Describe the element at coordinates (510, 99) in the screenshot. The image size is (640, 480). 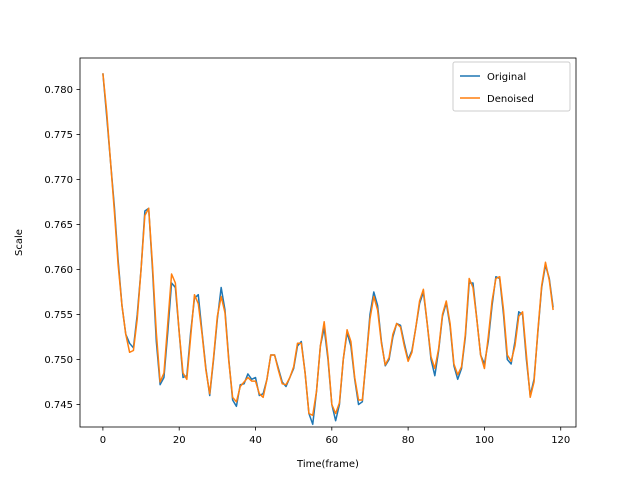
I see `legend-entry-denoised: Denoised` at that location.